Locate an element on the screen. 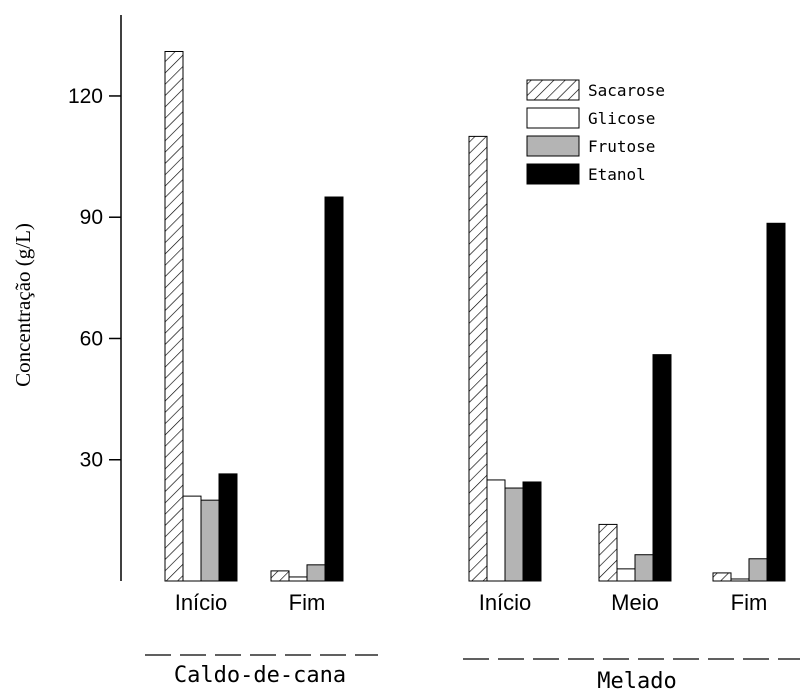  group-label-0: Caldo-de-cana is located at coordinates (260, 675).